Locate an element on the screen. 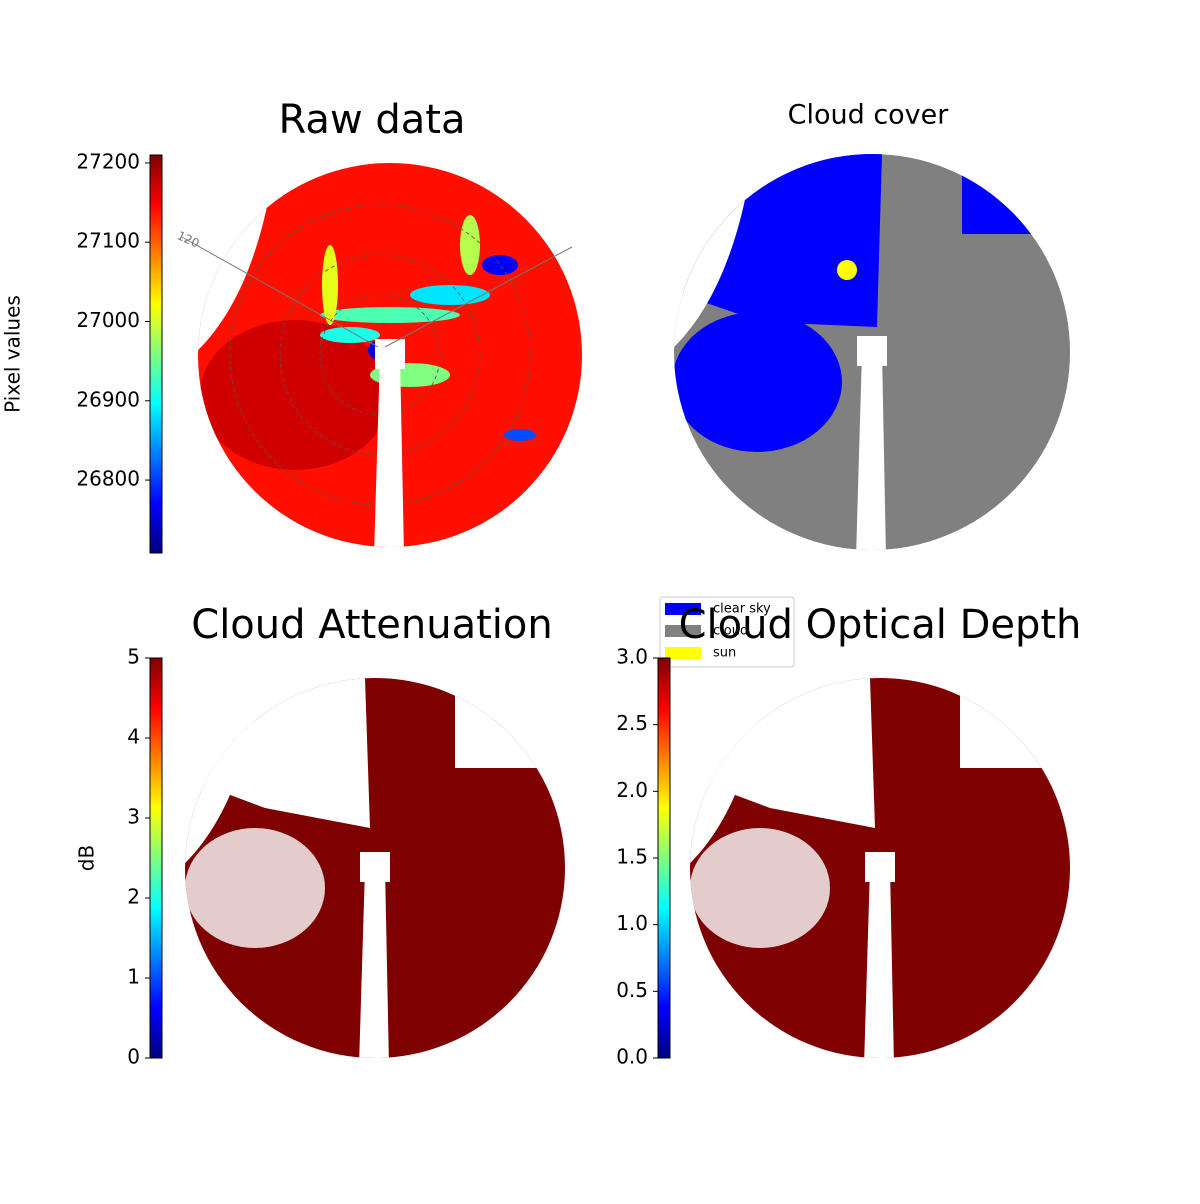 The image size is (1200, 1204). polar-label: 120 is located at coordinates (188, 239).